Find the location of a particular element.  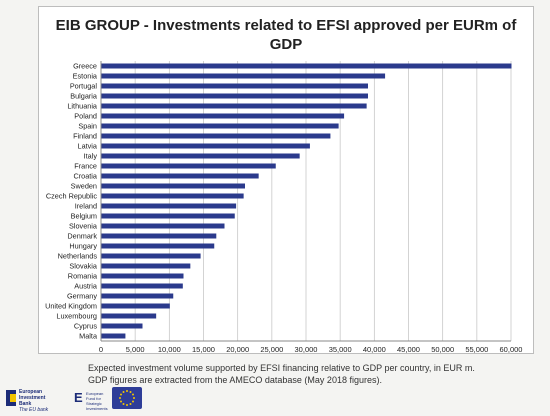

category-label: Bulgaria is located at coordinates (84, 96).